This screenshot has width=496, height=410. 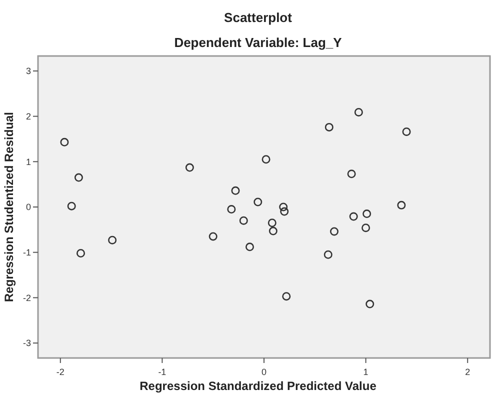 What do you see at coordinates (28, 161) in the screenshot?
I see `y-tick-label: 1` at bounding box center [28, 161].